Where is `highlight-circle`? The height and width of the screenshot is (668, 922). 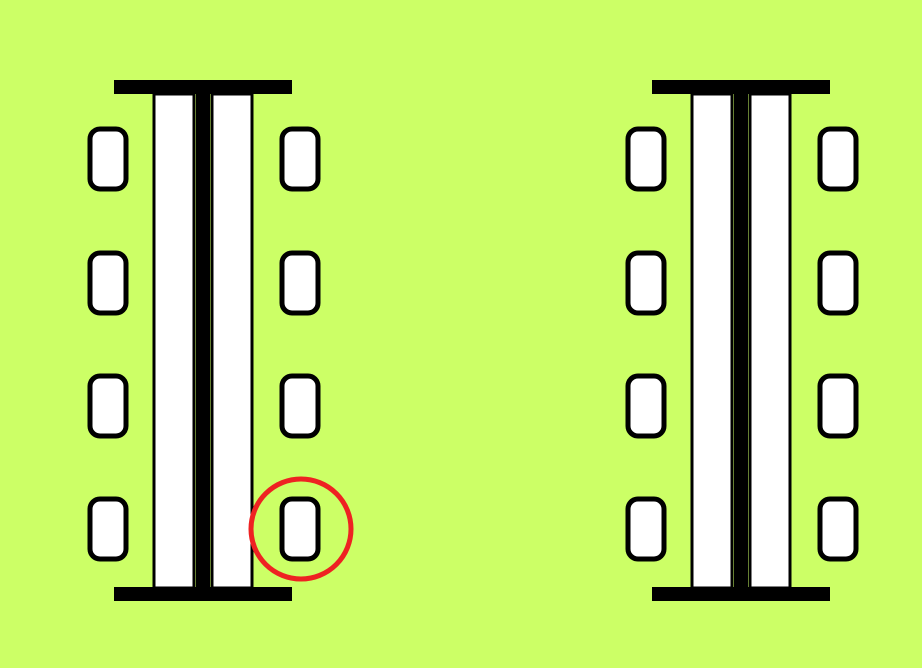 highlight-circle is located at coordinates (301, 529).